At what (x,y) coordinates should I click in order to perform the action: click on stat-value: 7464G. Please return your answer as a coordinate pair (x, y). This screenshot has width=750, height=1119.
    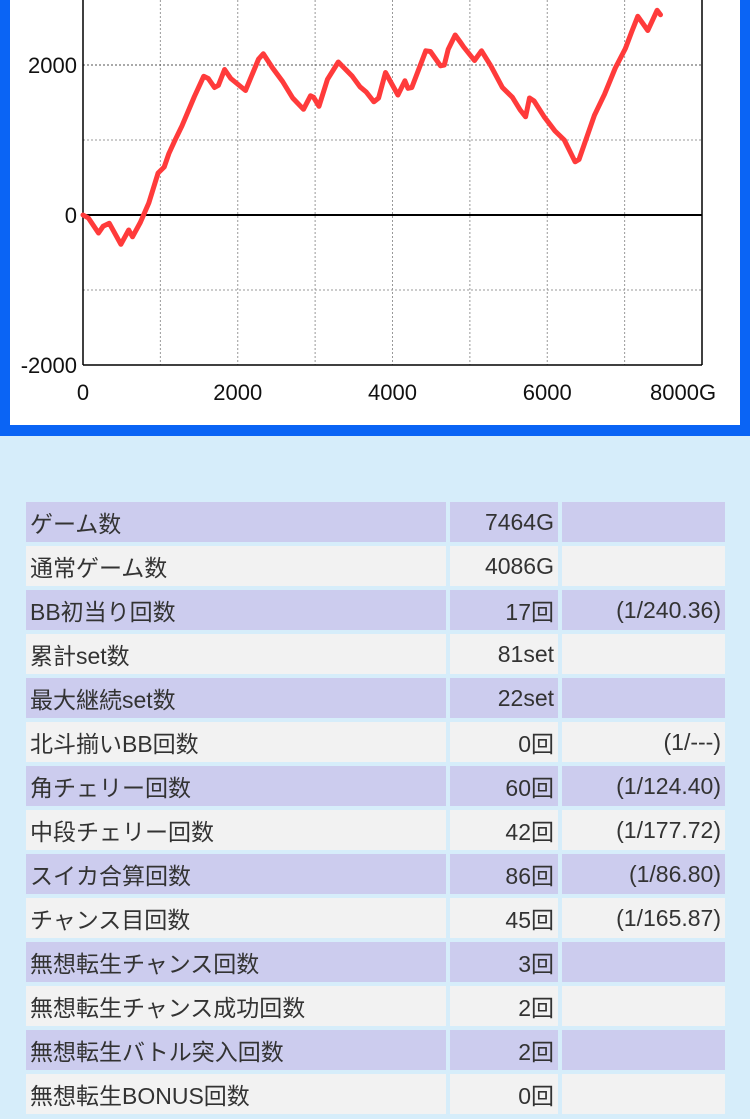
    Looking at the image, I should click on (504, 522).